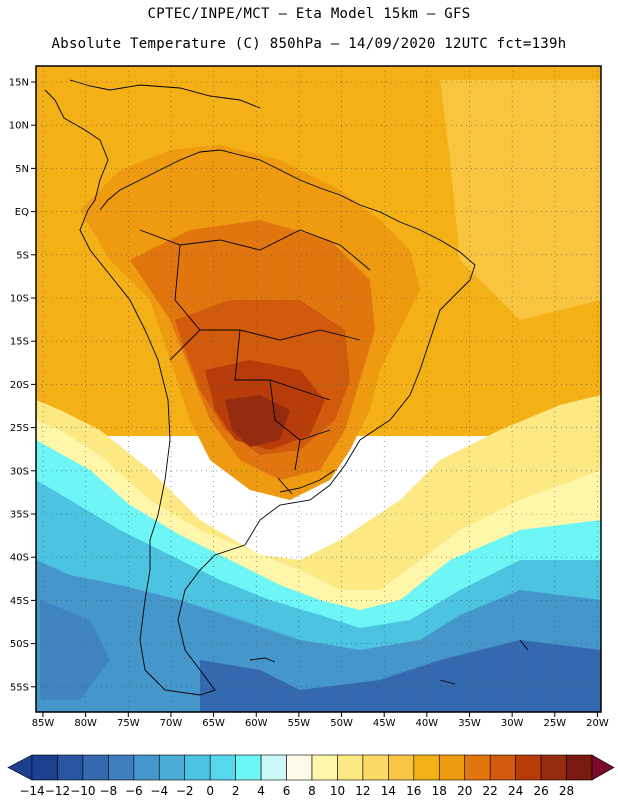 The width and height of the screenshot is (618, 800). I want to click on lat-label: 55S, so click(19, 687).